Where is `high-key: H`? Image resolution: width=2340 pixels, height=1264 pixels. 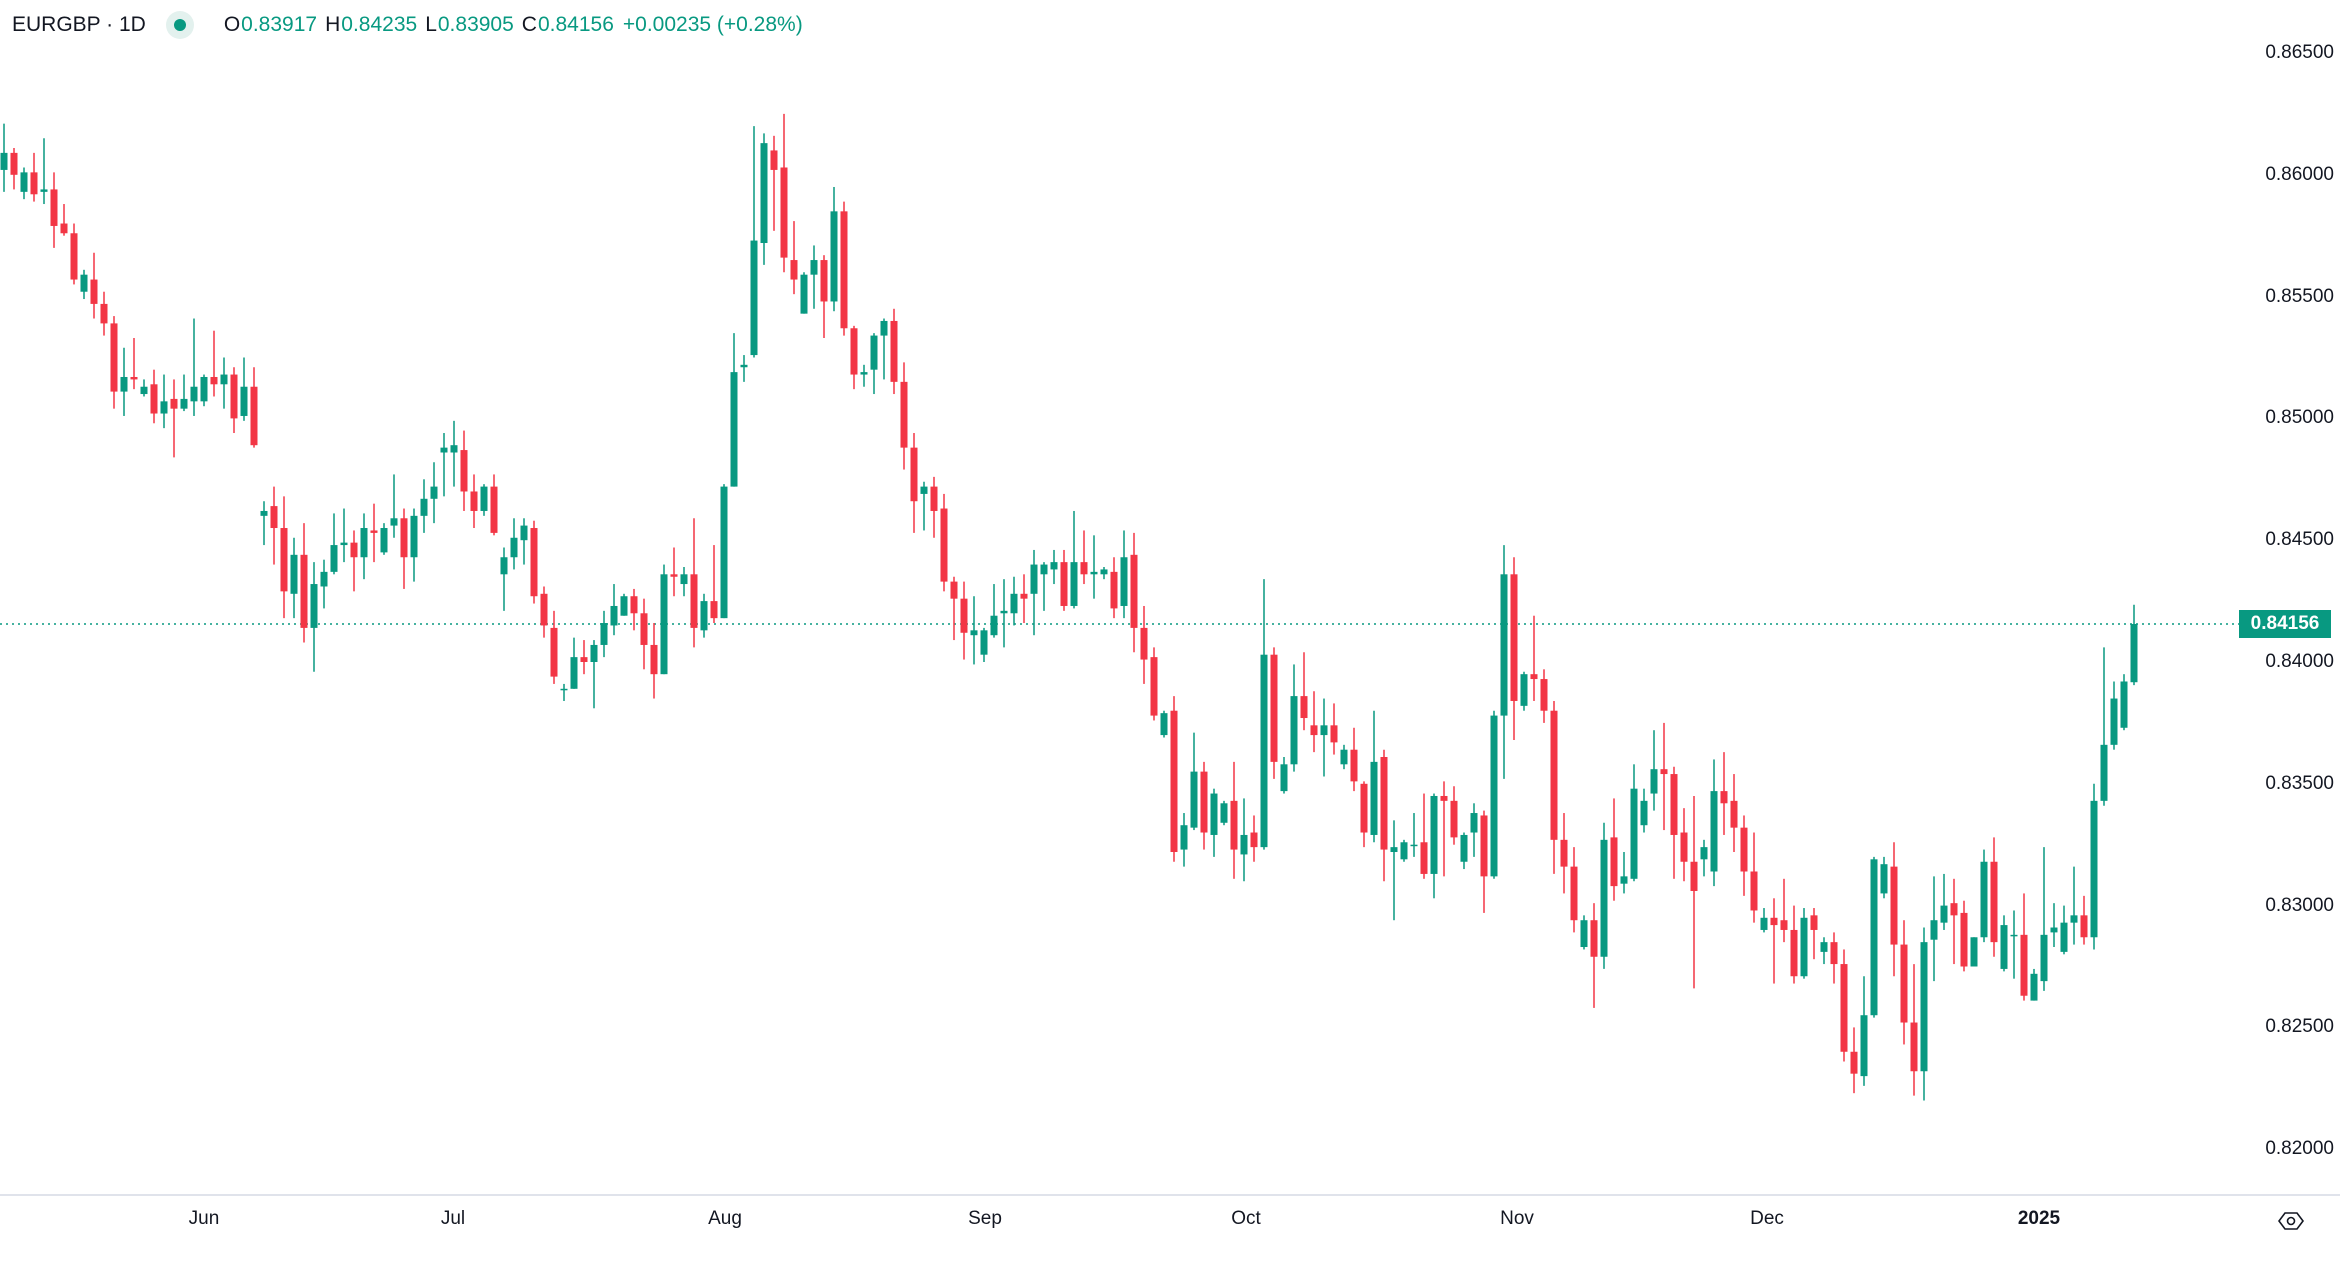
high-key: H is located at coordinates (333, 24).